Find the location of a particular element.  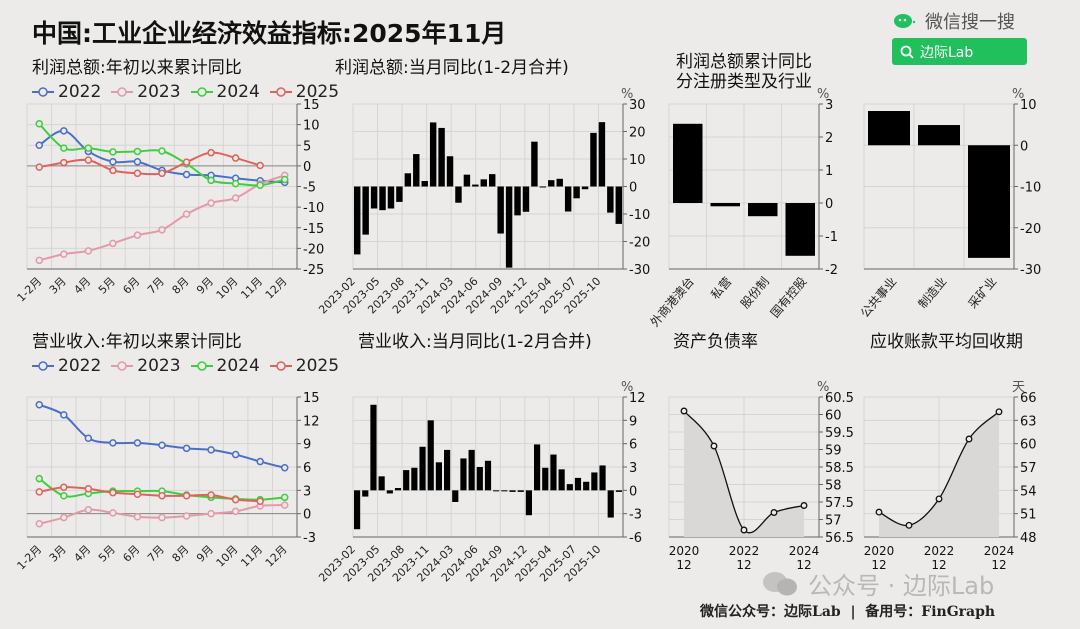

svg-text: 66 is located at coordinates (1028, 398).